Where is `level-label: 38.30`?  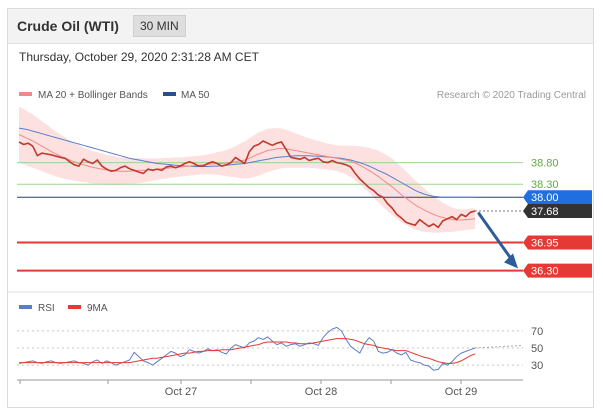
level-label: 38.30 is located at coordinates (545, 185).